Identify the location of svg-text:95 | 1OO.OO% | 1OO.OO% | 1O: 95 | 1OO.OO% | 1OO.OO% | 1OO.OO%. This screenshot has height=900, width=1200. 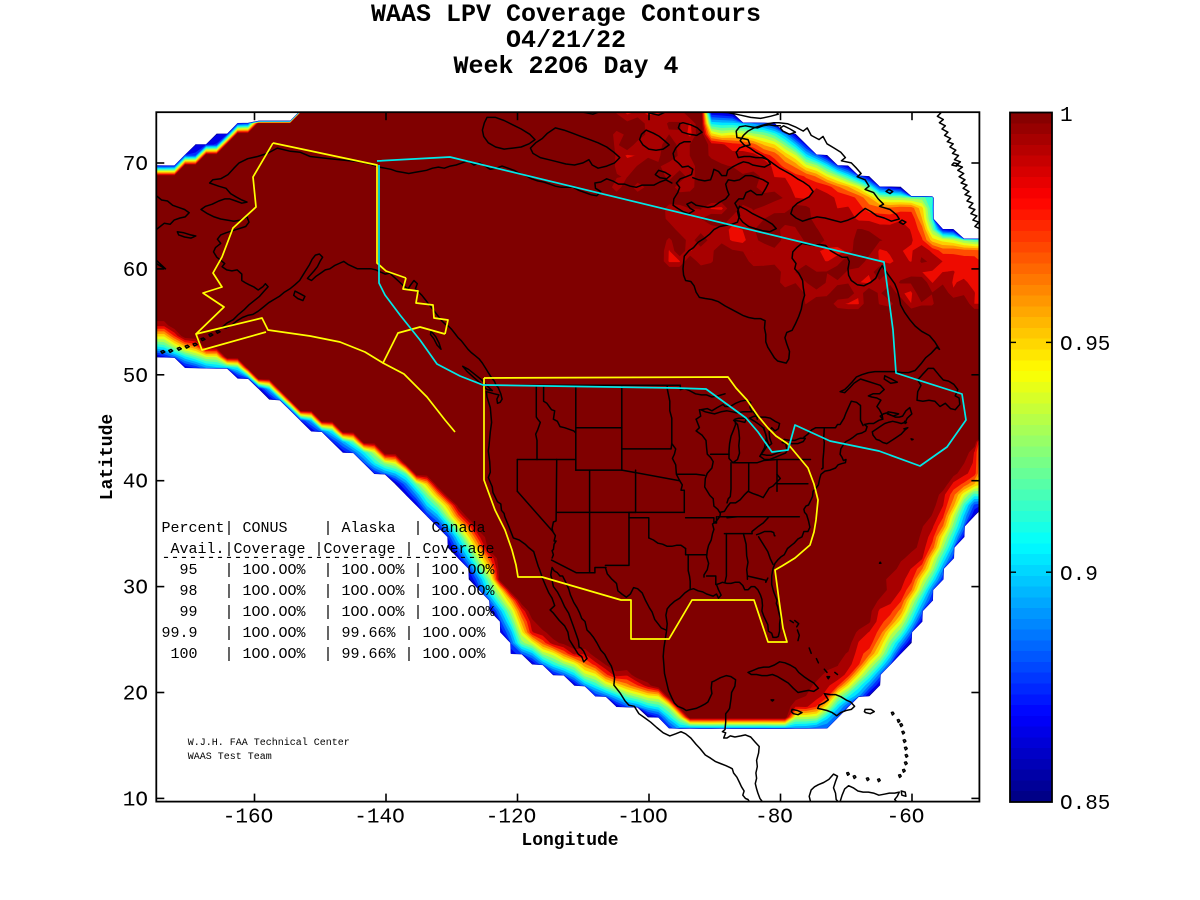
(329, 570).